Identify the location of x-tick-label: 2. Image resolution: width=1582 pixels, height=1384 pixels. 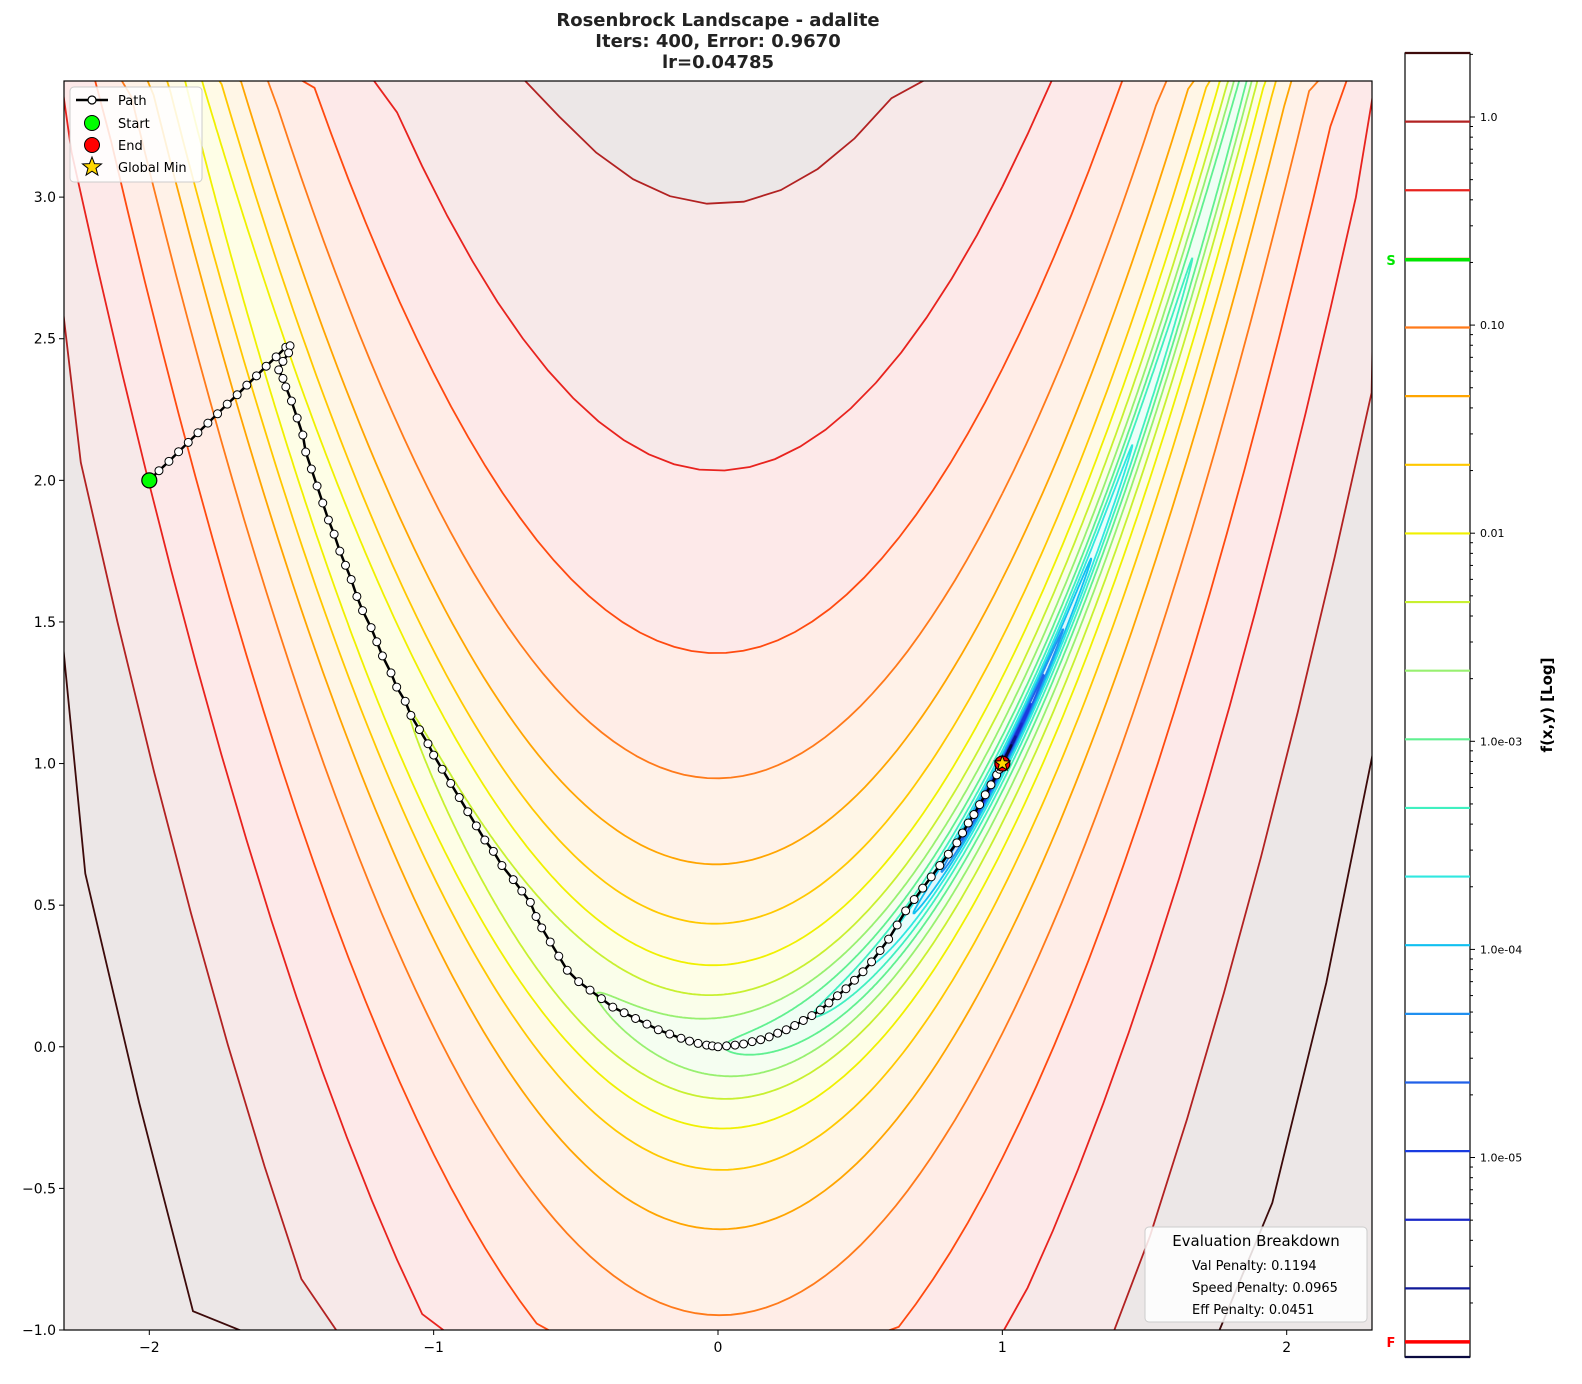
(1286, 1348).